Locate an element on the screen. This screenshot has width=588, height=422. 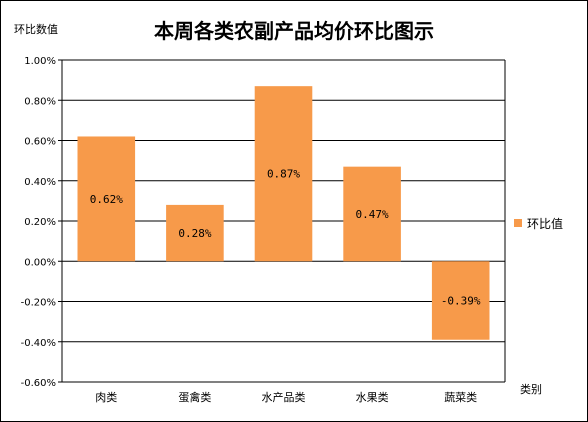
x-category-label: 蔬菜类 is located at coordinates (460, 397).